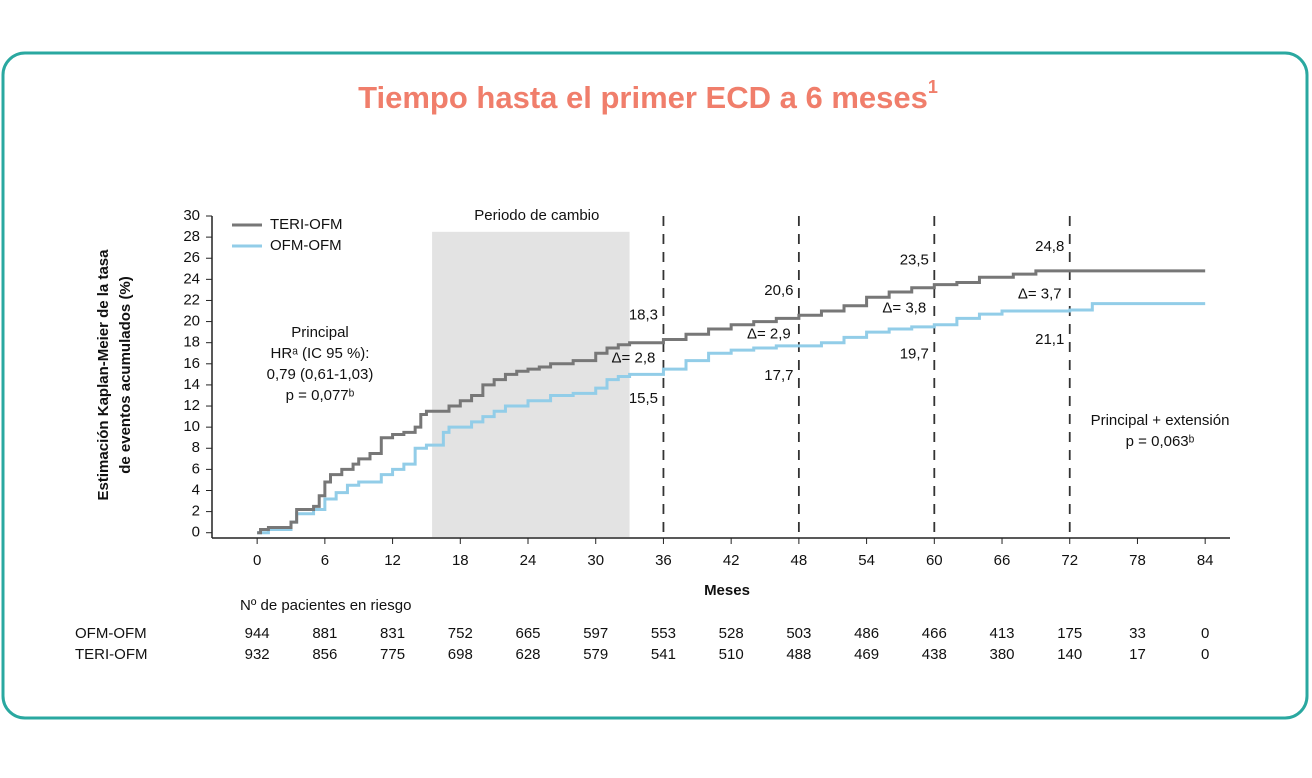 The image size is (1312, 778). What do you see at coordinates (191, 342) in the screenshot?
I see `y-tick-label: 18` at bounding box center [191, 342].